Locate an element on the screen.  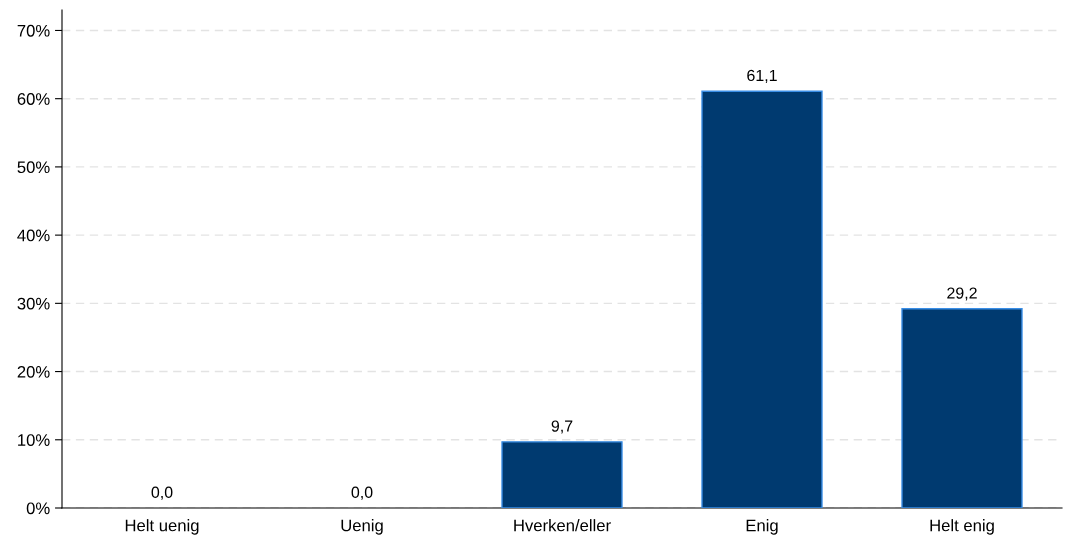
y-tick-label: 50% is located at coordinates (33, 167).